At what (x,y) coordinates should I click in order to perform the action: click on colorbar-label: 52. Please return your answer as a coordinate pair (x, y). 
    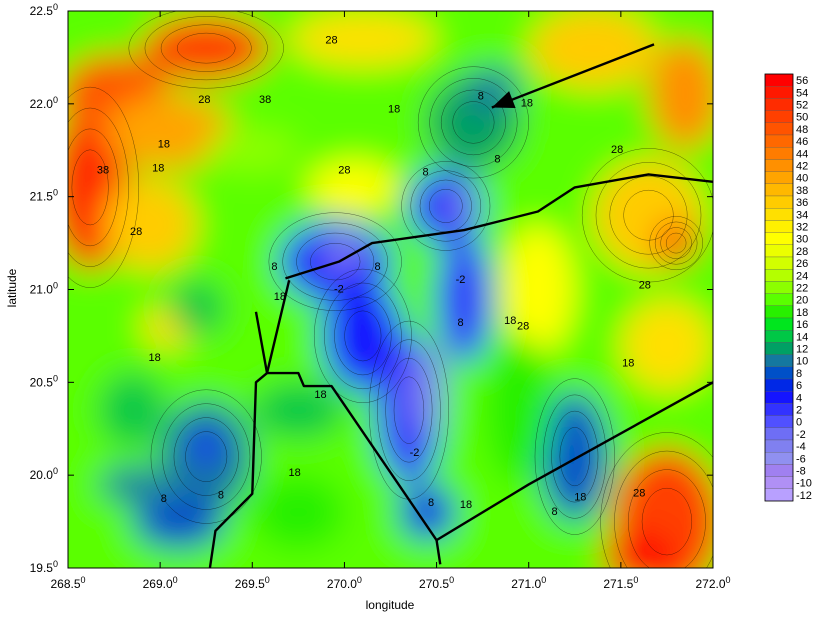
    Looking at the image, I should click on (802, 106).